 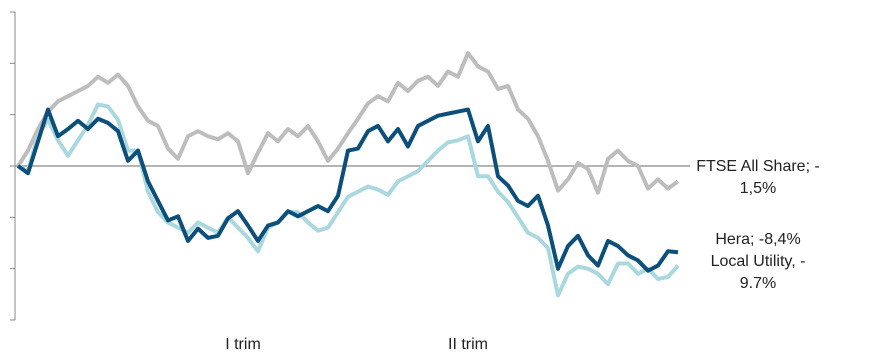 What do you see at coordinates (468, 344) in the screenshot?
I see `x-tick-label: II trim` at bounding box center [468, 344].